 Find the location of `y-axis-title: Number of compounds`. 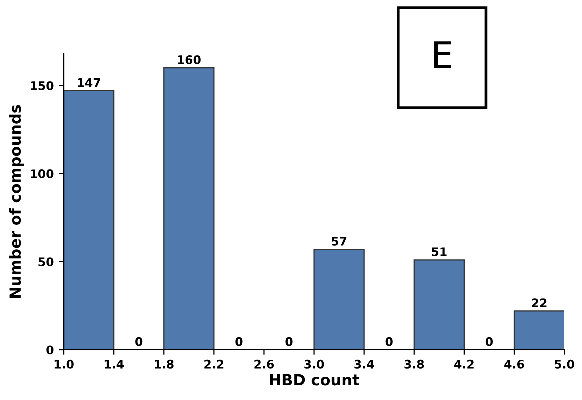

y-axis-title: Number of compounds is located at coordinates (16, 201).